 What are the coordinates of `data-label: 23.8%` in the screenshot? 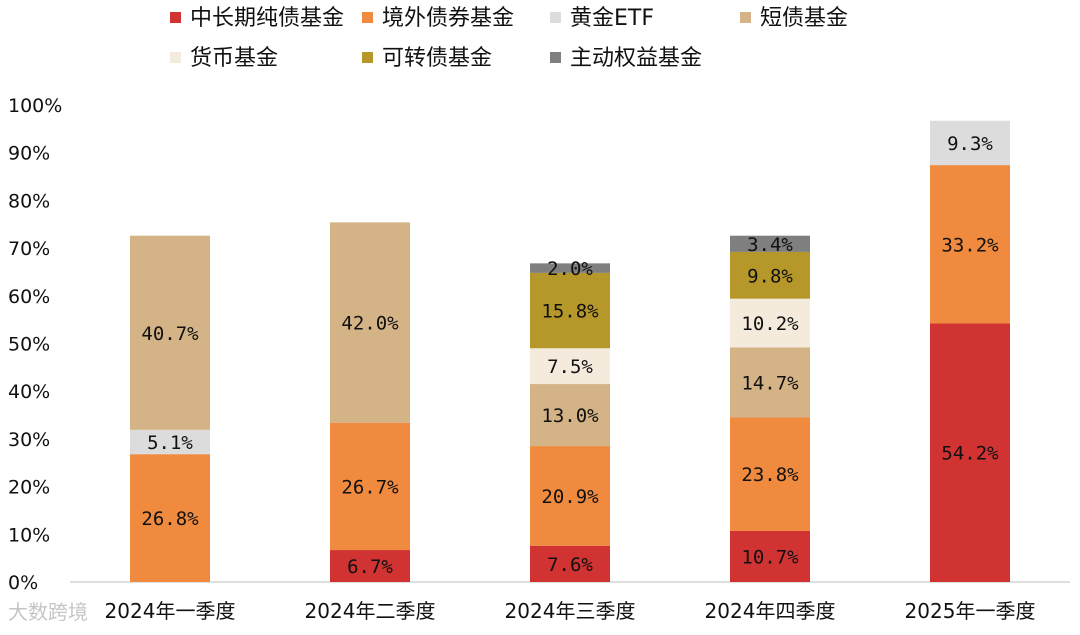 It's located at (770, 475).